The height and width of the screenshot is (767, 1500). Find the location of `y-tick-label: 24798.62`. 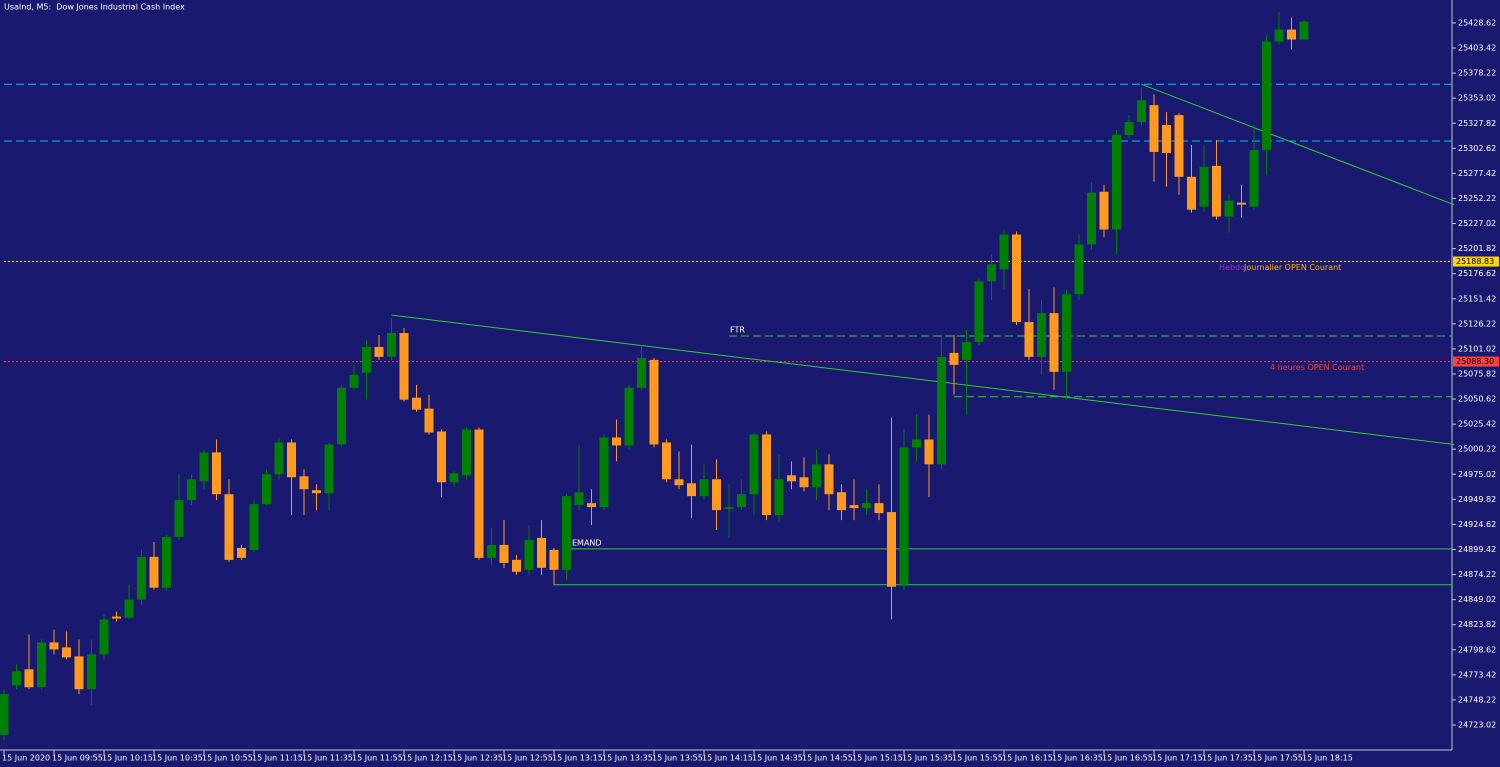

y-tick-label: 24798.62 is located at coordinates (1477, 649).